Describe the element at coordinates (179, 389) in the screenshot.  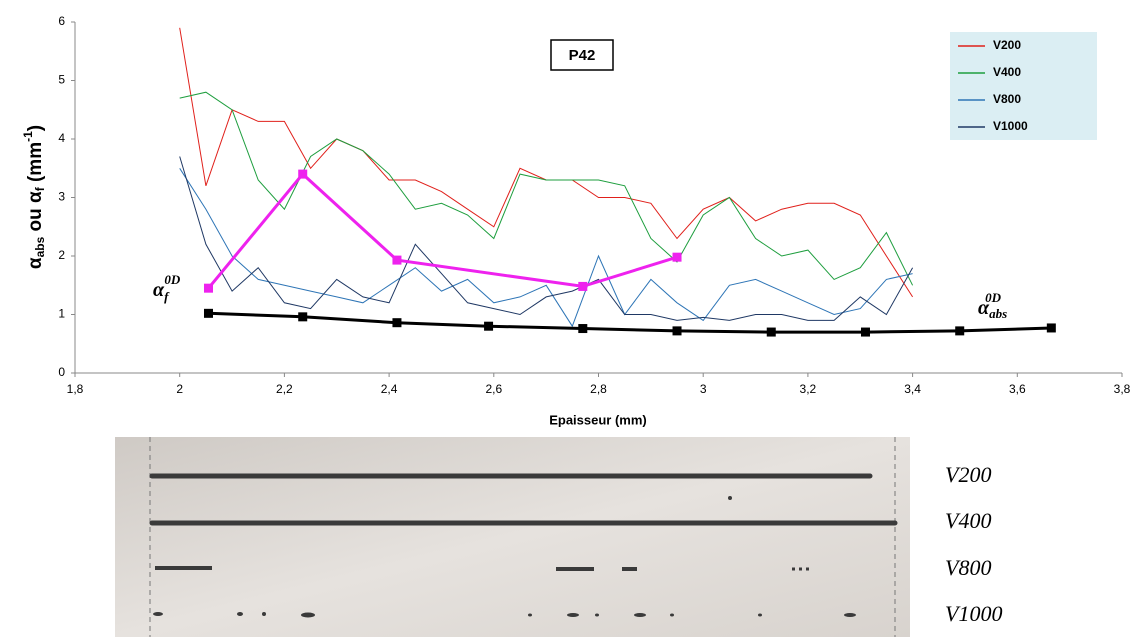
I see `x-tick-label: 2` at that location.